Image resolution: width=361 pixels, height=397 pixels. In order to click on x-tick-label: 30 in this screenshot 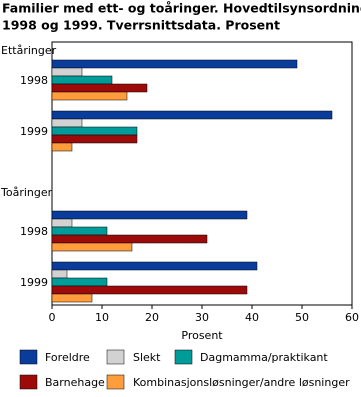, I will do `click(202, 317)`.